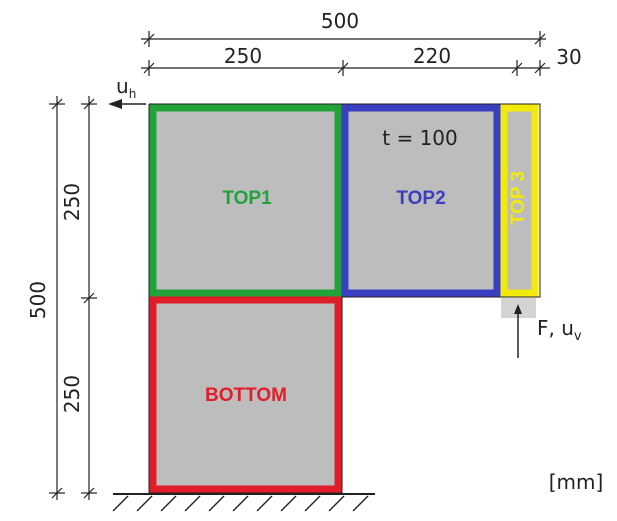 The image size is (617, 521). I want to click on dim-left-total: 500, so click(38, 300).